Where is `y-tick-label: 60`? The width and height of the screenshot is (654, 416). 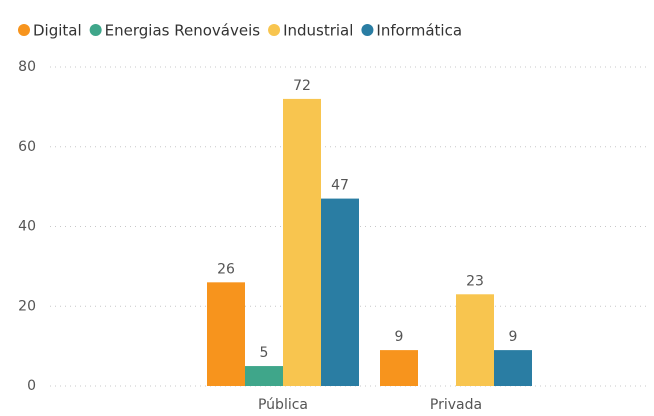 y-tick-label: 60 is located at coordinates (27, 147).